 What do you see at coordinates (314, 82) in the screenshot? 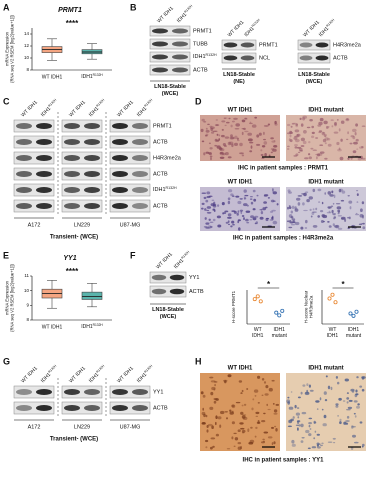
I see `label-line: (WCE)` at bounding box center [314, 82].